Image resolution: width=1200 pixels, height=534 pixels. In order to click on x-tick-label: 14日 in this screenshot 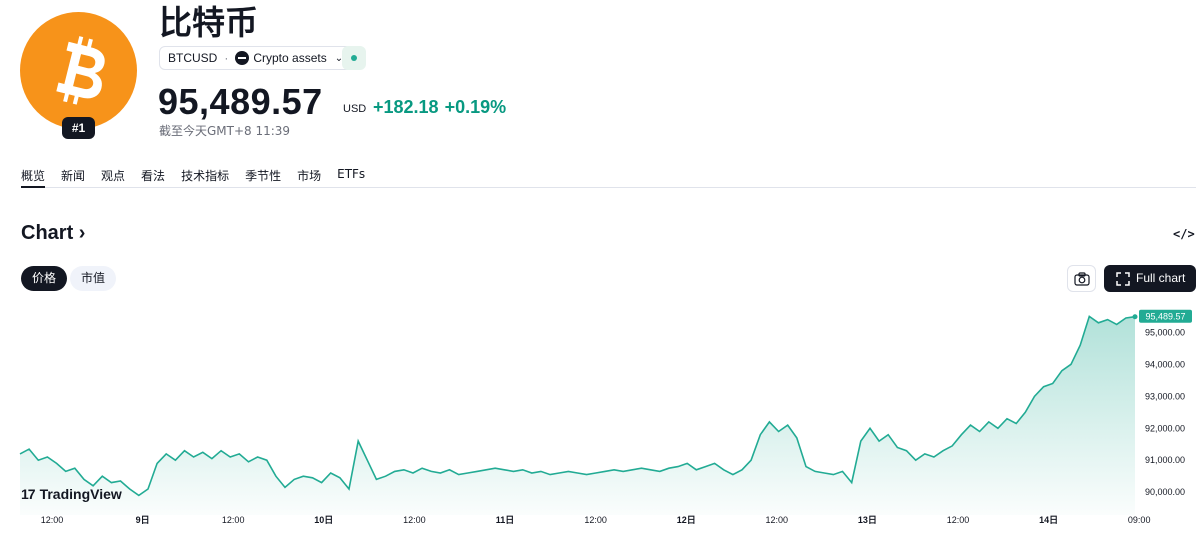, I will do `click(1048, 520)`.